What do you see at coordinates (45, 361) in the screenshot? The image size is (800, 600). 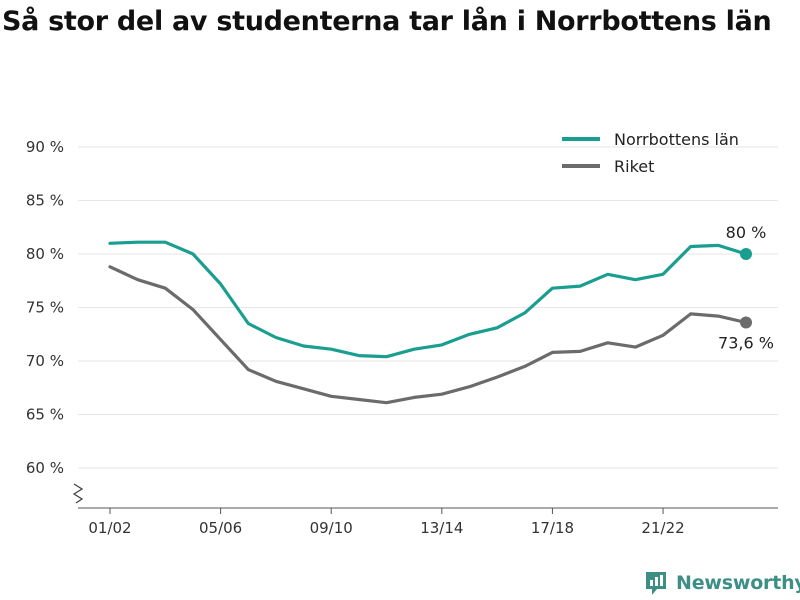 I see `y-tick-label: 70 %` at bounding box center [45, 361].